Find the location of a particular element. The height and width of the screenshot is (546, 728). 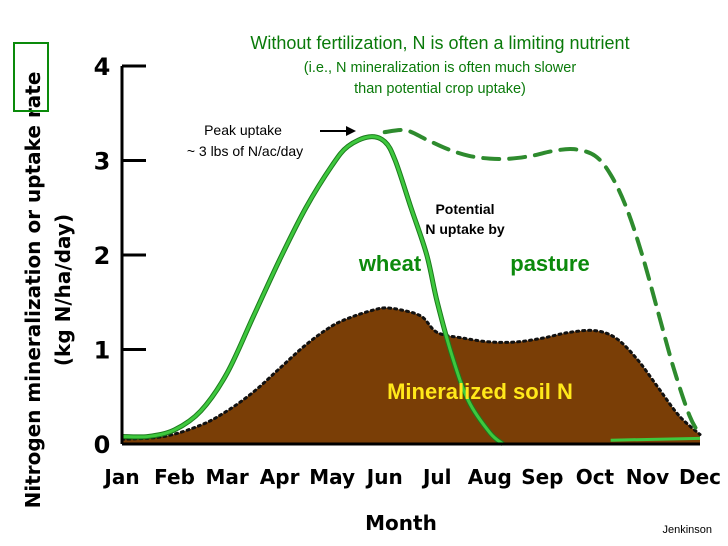

rate-highlight-box is located at coordinates (31, 77).